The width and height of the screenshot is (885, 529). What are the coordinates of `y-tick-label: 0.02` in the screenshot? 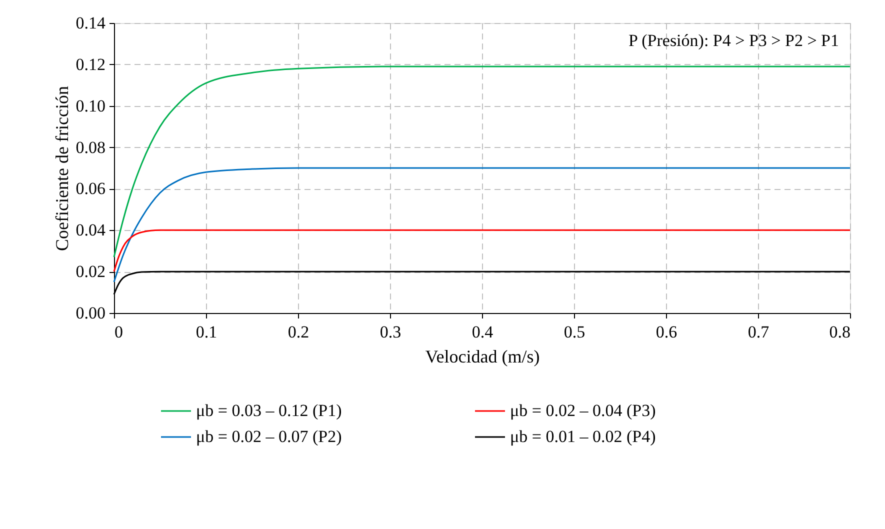 It's located at (91, 272).